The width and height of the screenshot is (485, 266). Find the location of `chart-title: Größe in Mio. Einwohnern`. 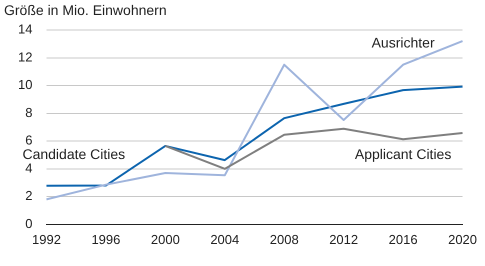

chart-title: Größe in Mio. Einwohnern is located at coordinates (85, 10).